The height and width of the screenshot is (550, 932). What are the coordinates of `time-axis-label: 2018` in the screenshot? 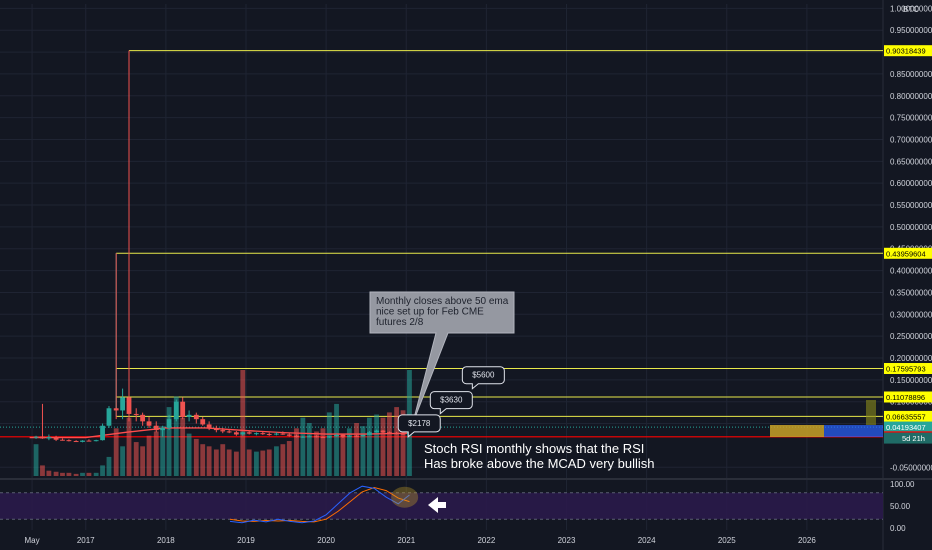 It's located at (166, 540).